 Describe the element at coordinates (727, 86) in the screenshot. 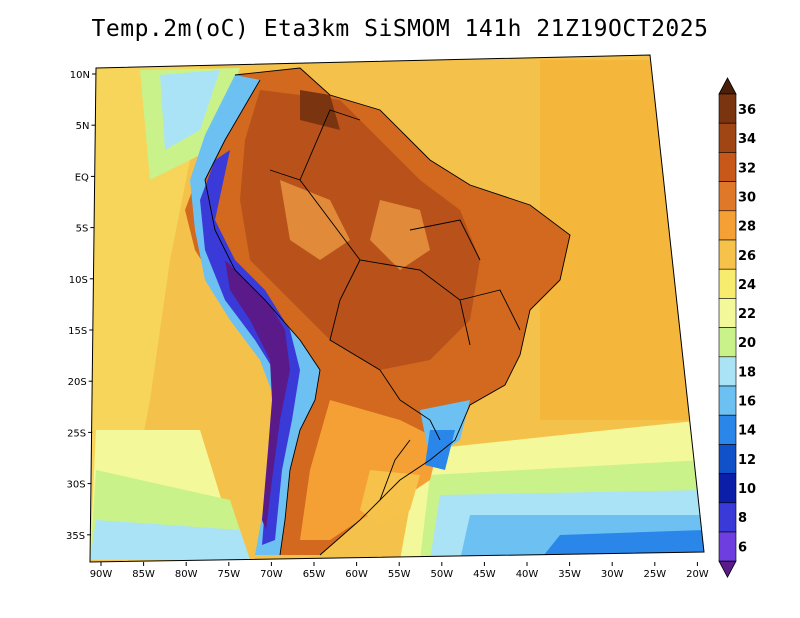

I see `colorbar-max-arrow` at that location.